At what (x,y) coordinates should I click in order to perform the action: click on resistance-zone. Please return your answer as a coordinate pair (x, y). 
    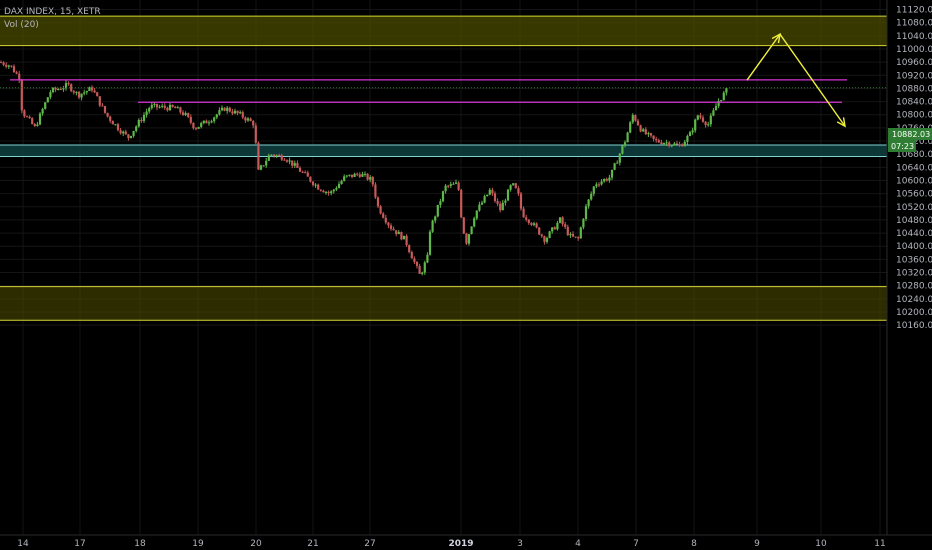
    Looking at the image, I should click on (443, 31).